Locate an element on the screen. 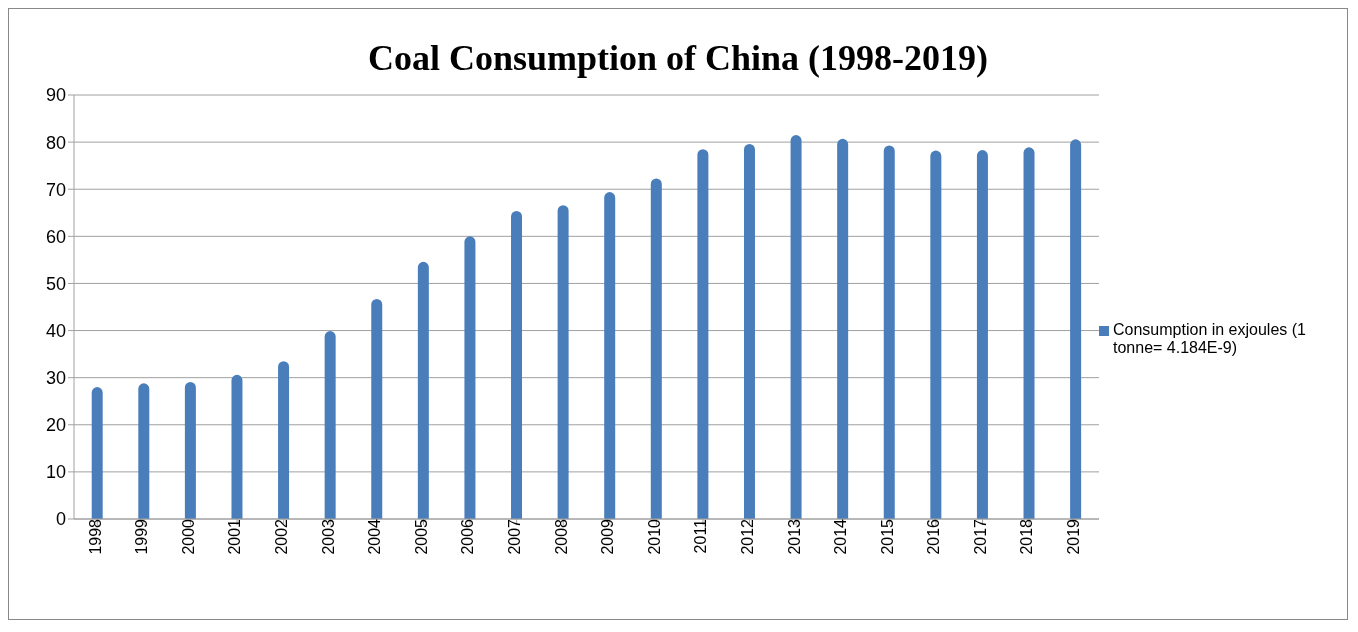 Image resolution: width=1358 pixels, height=632 pixels. chart-title: Coal Consumption of China (1998-2019) is located at coordinates (678, 58).